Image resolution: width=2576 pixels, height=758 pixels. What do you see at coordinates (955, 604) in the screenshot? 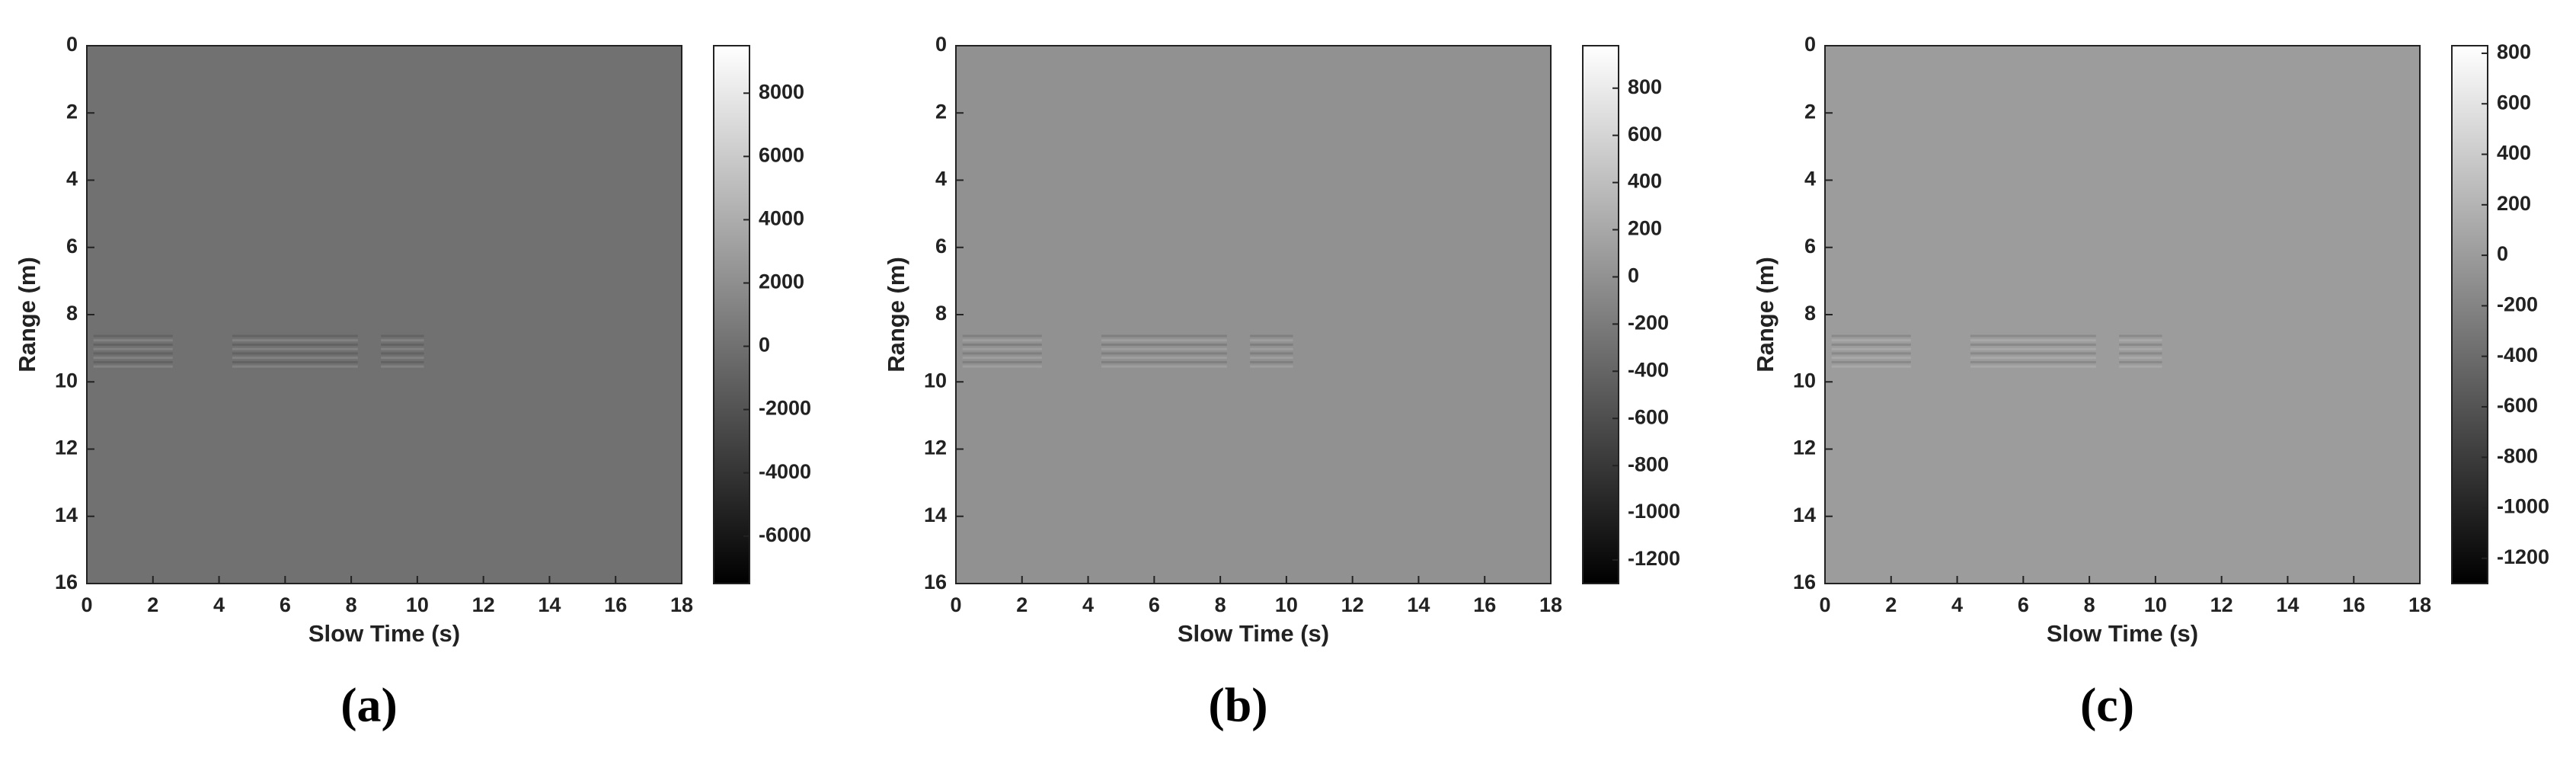
I see `x-tick-label: 0` at bounding box center [955, 604].